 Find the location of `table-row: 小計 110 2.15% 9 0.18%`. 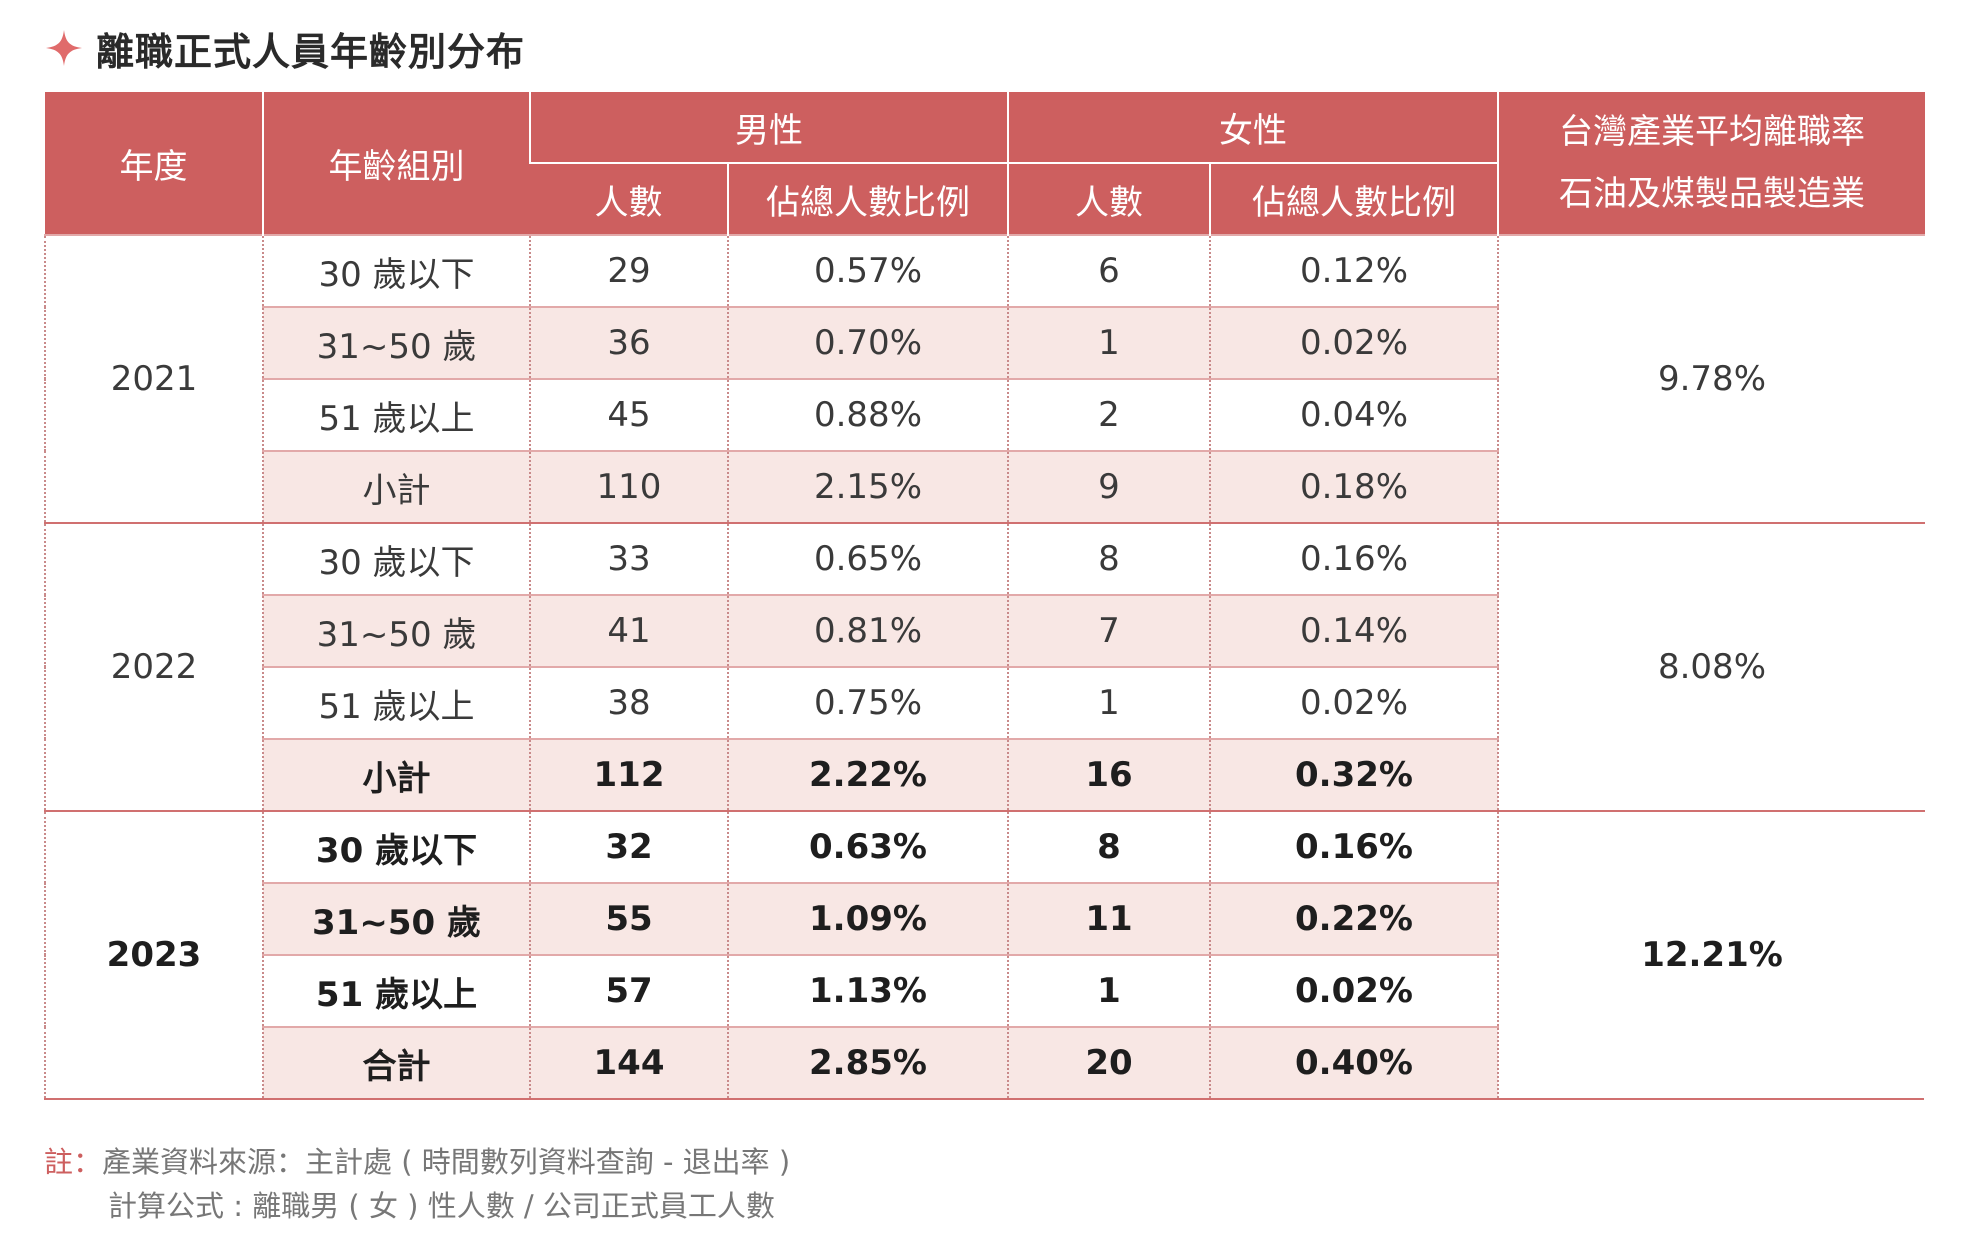

table-row: 小計 110 2.15% 9 0.18% is located at coordinates (985, 486).